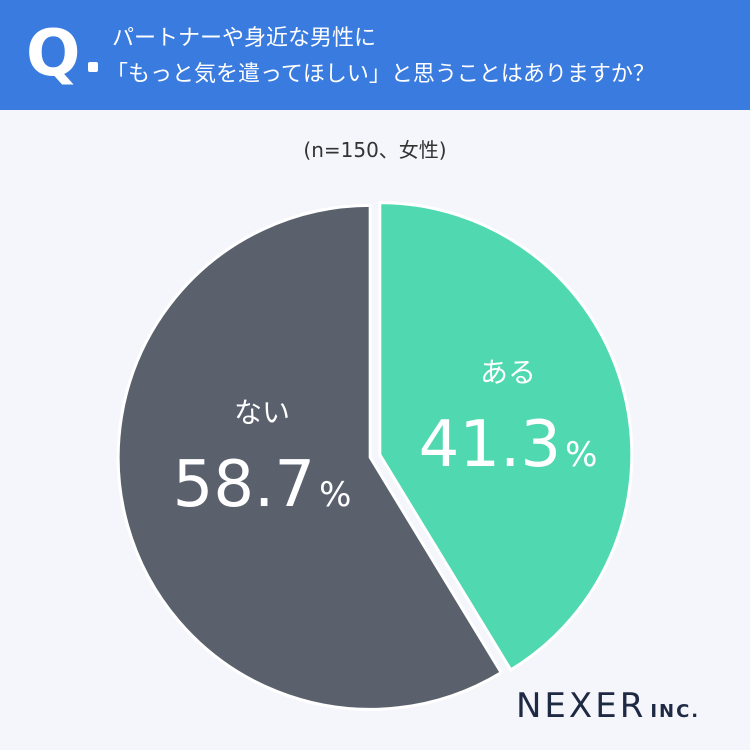 This screenshot has height=750, width=750. Describe the element at coordinates (262, 412) in the screenshot. I see `slice-category-label: ない` at that location.